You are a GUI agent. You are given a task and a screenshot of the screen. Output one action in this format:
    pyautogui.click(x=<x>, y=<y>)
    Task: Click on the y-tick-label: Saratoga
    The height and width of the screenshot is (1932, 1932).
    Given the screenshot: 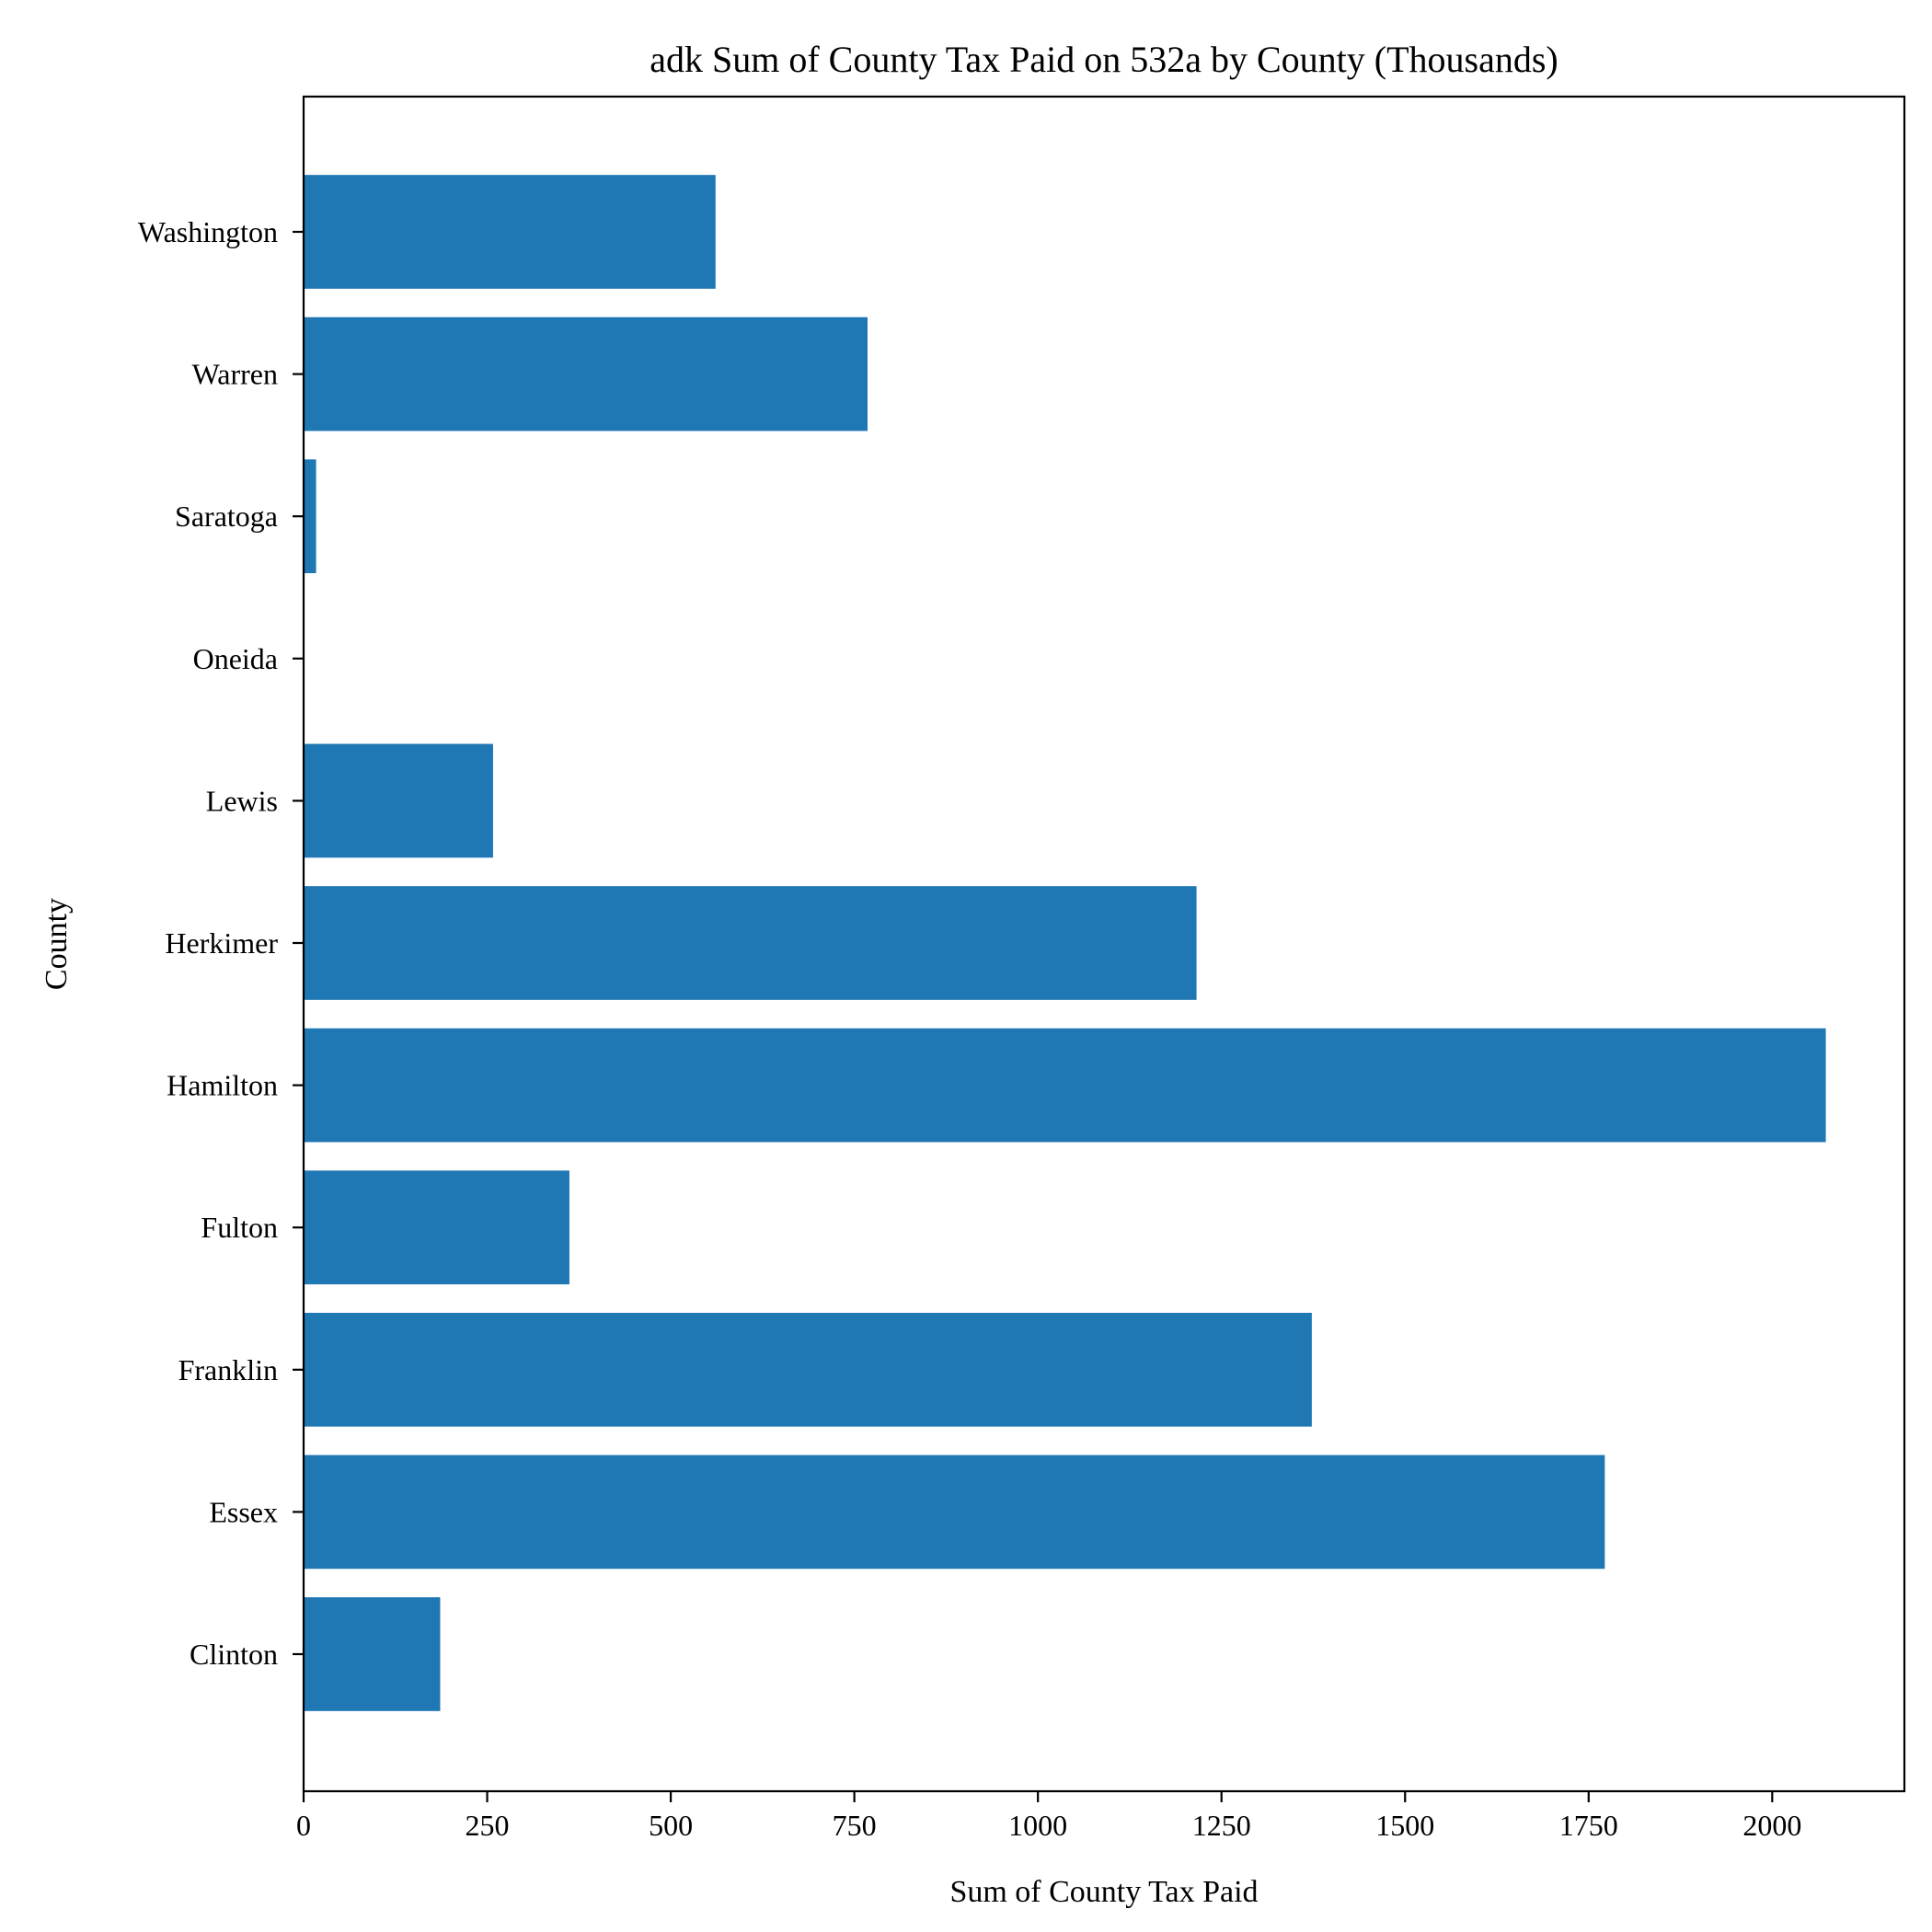 What is the action you would take?
    pyautogui.click(x=226, y=516)
    